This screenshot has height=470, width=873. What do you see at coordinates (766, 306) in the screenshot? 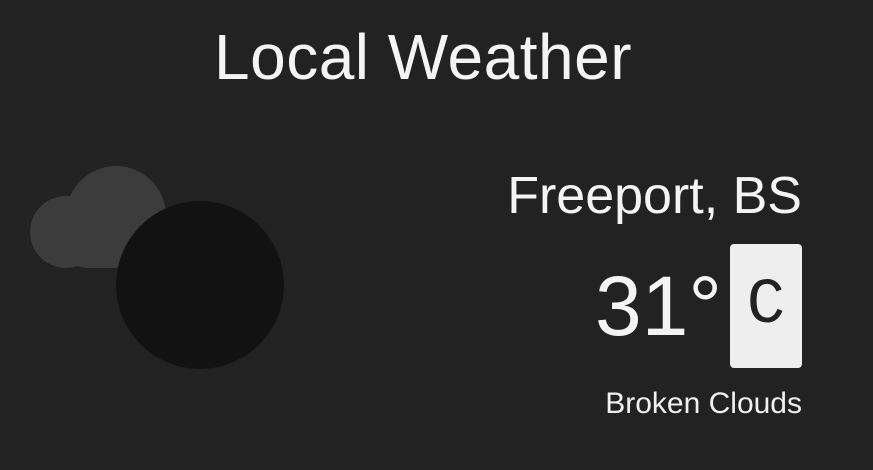
I see `unit-toggle-button: C` at bounding box center [766, 306].